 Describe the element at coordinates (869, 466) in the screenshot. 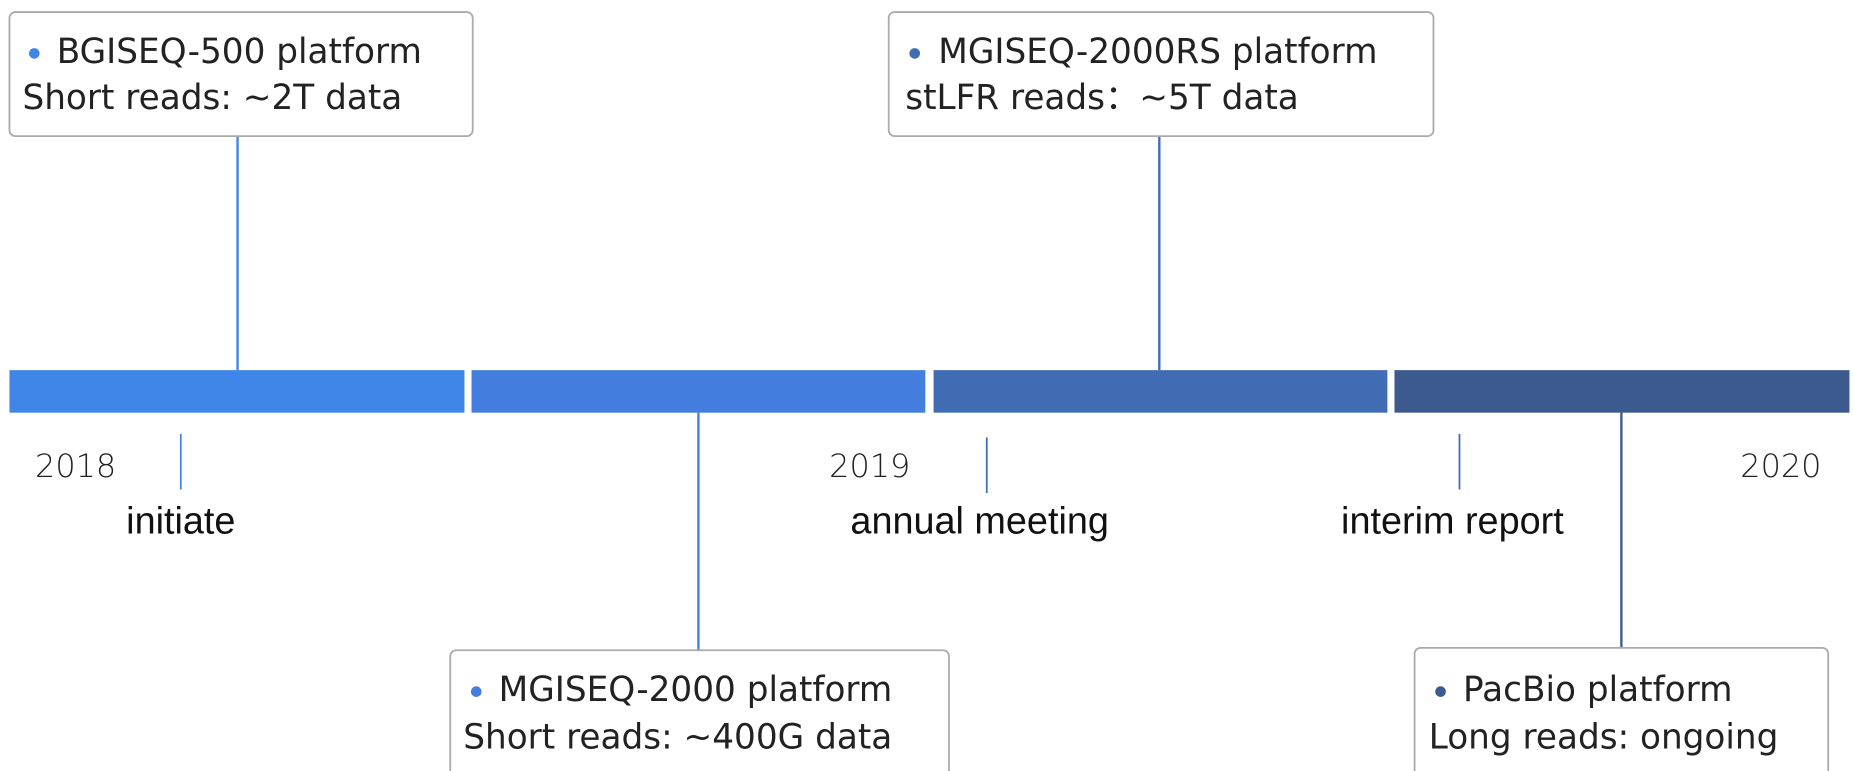

I see `year-label: 2019` at that location.